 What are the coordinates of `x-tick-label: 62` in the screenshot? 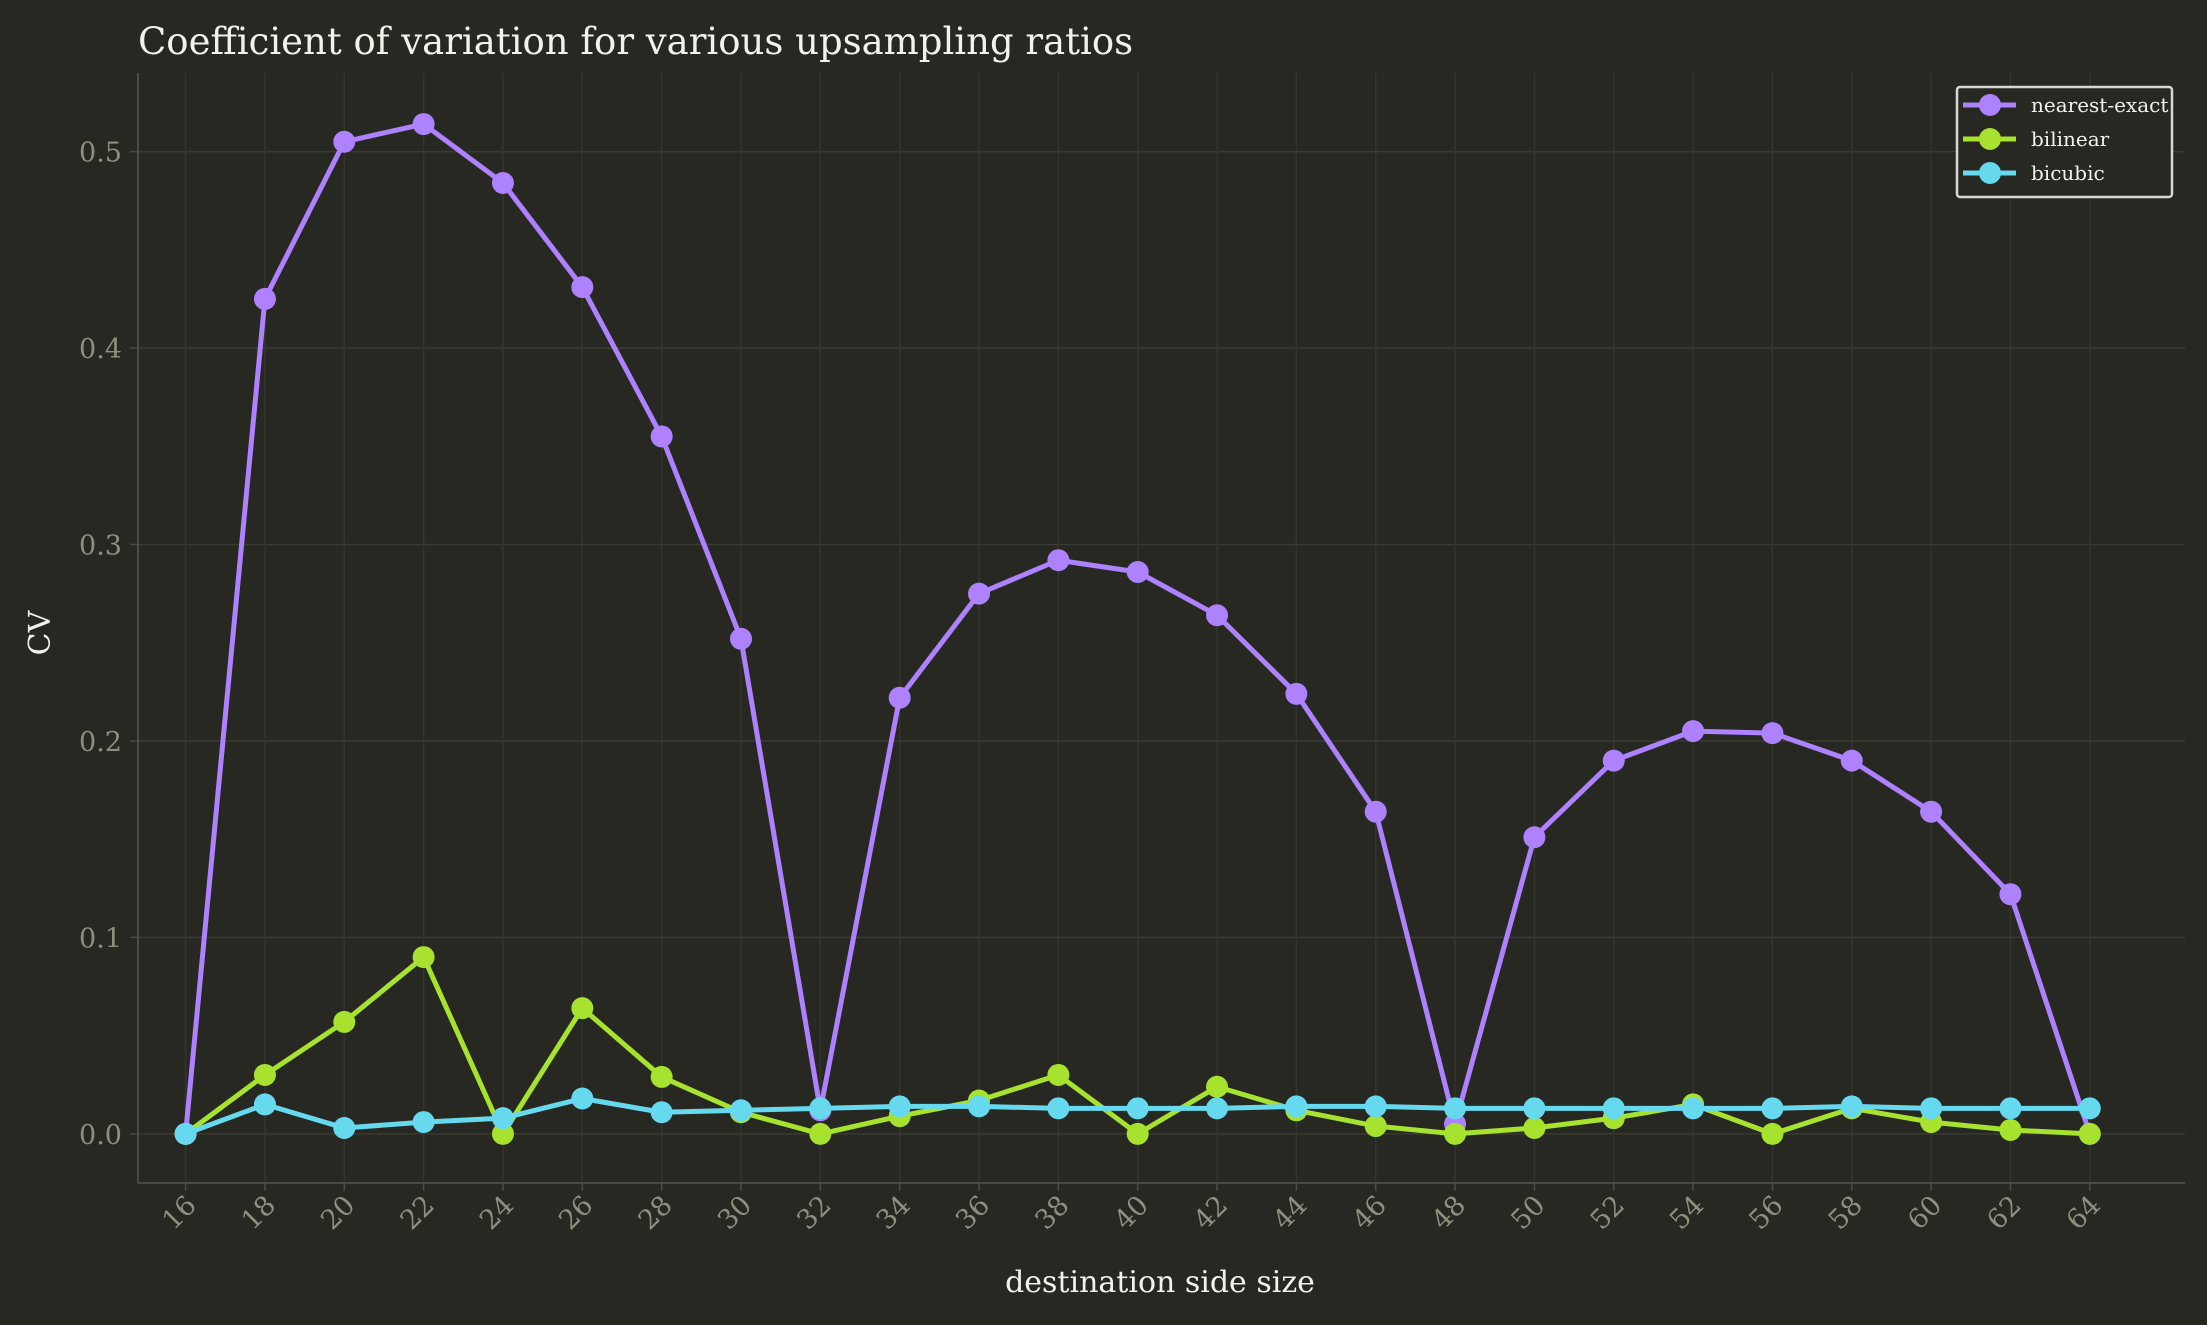 It's located at (2004, 1213).